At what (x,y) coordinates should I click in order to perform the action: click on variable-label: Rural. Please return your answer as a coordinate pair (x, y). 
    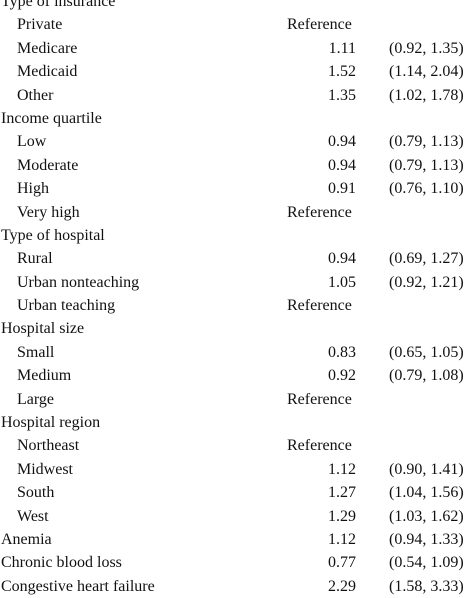
    Looking at the image, I should click on (35, 259).